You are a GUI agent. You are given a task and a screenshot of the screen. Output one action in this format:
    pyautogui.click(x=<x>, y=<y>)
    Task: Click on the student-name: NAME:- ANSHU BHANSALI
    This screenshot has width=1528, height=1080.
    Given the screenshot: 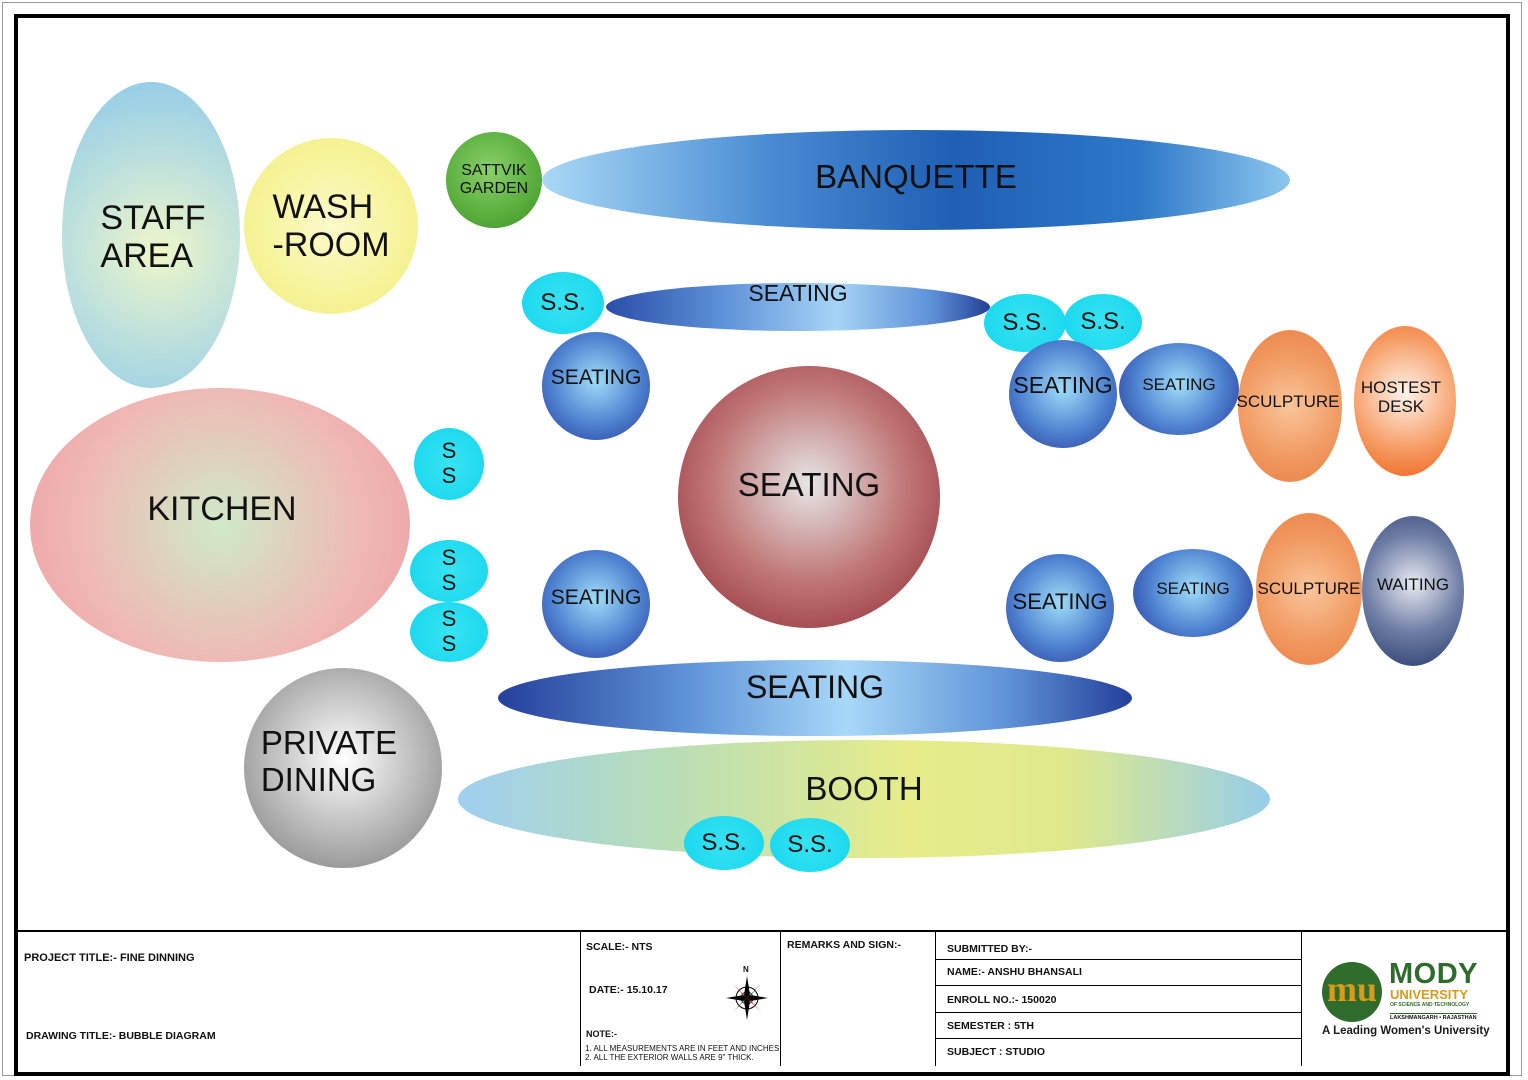 What is the action you would take?
    pyautogui.click(x=1014, y=972)
    